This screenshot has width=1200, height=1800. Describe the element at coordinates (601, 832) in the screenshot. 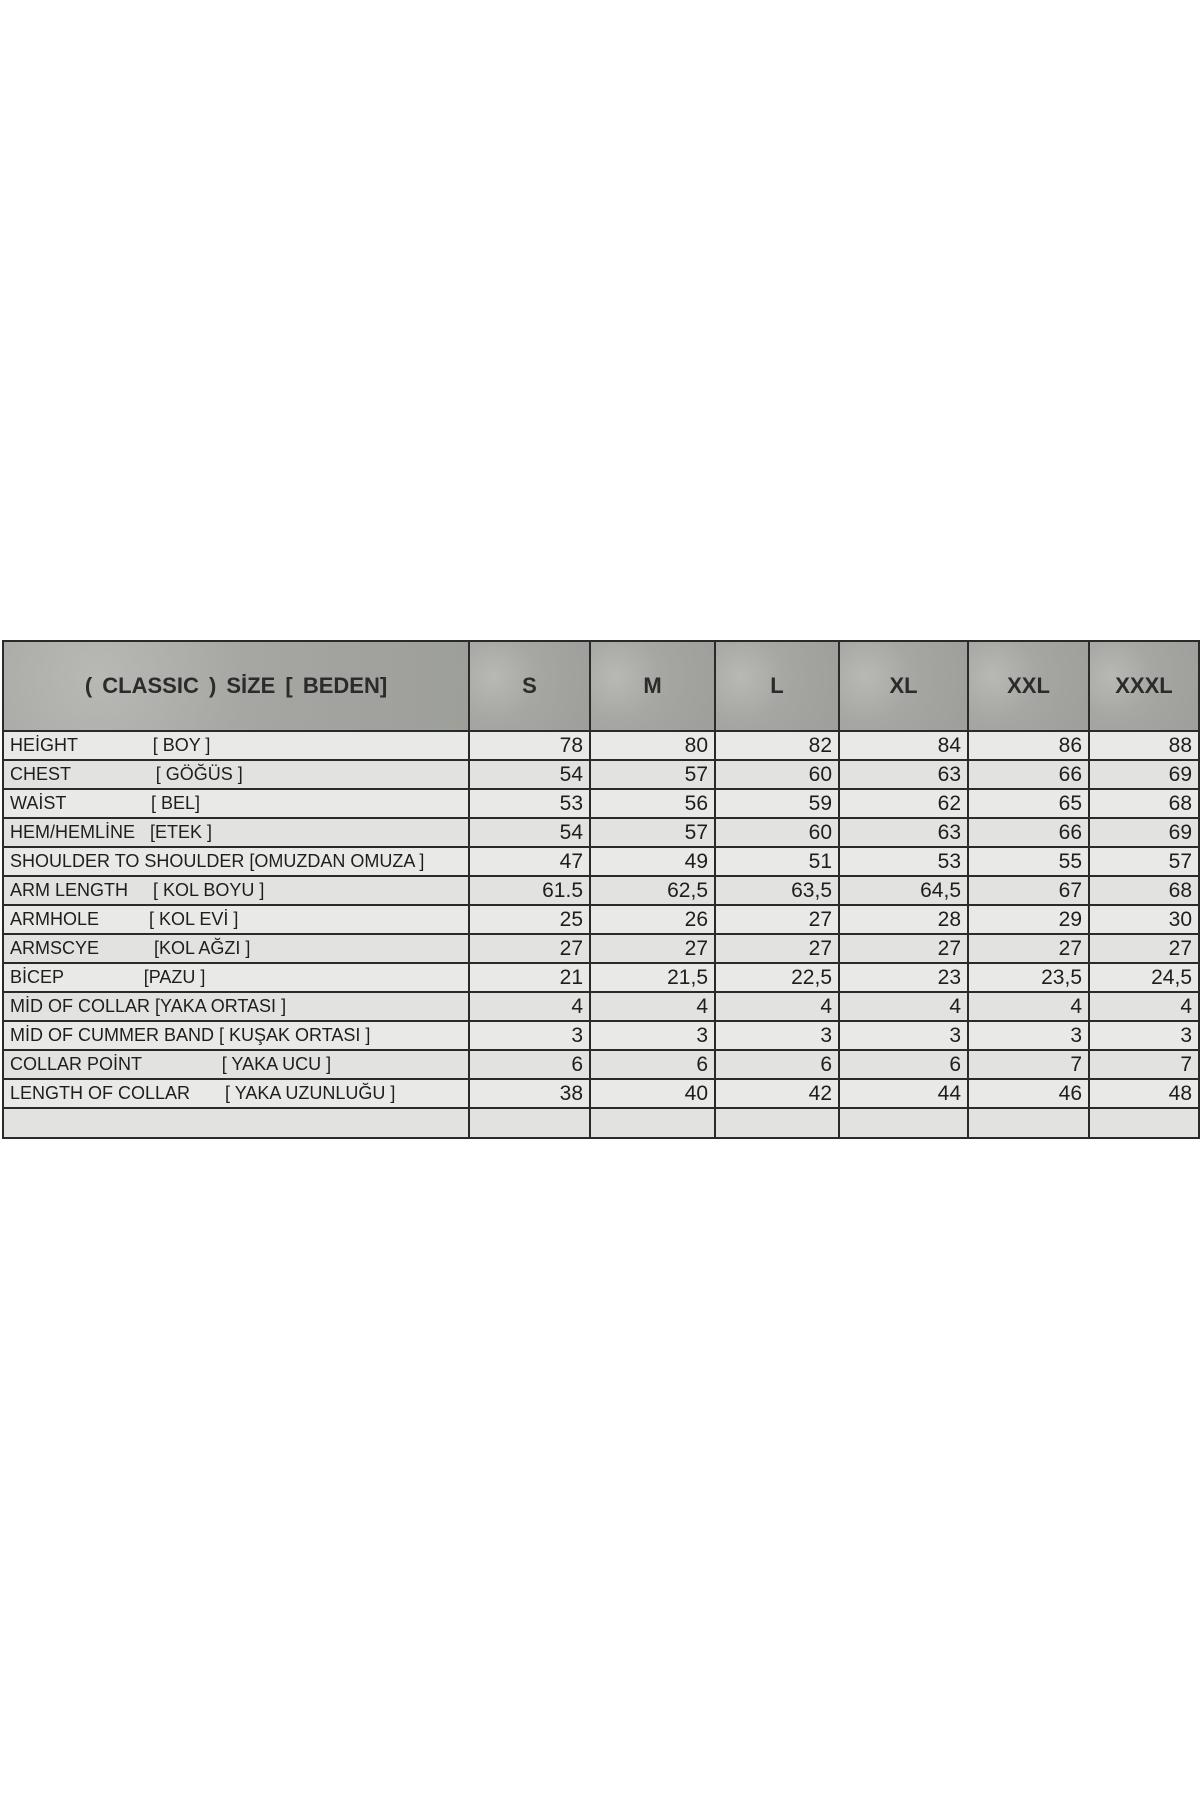

I see `table-row: HEM/HEMLİNE [ETEK ] 54 57 60 63 66 69` at that location.